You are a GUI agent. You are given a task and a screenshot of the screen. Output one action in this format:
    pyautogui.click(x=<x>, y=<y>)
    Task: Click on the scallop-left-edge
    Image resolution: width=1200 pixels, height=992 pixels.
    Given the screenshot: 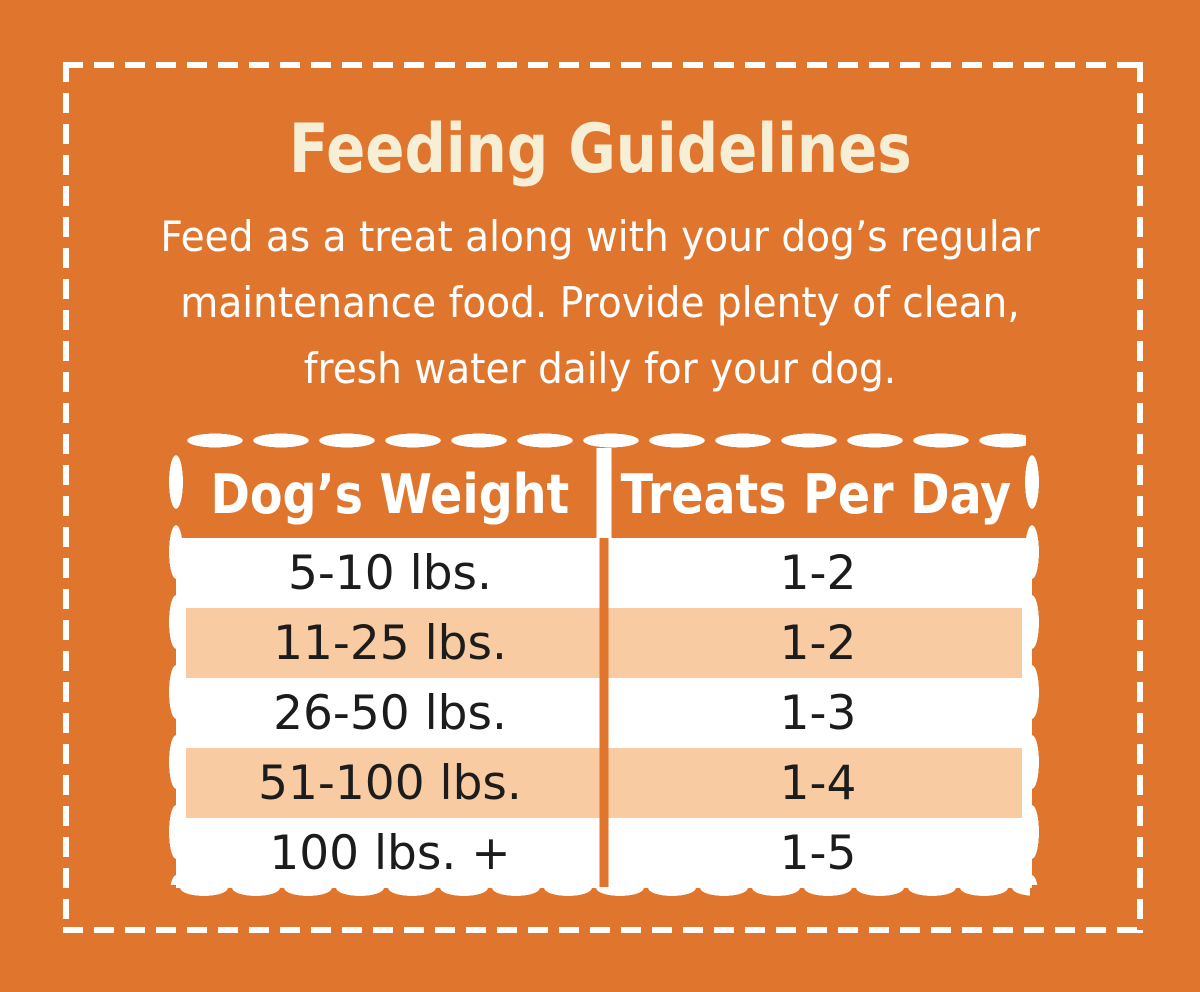 What is the action you would take?
    pyautogui.click(x=176, y=666)
    